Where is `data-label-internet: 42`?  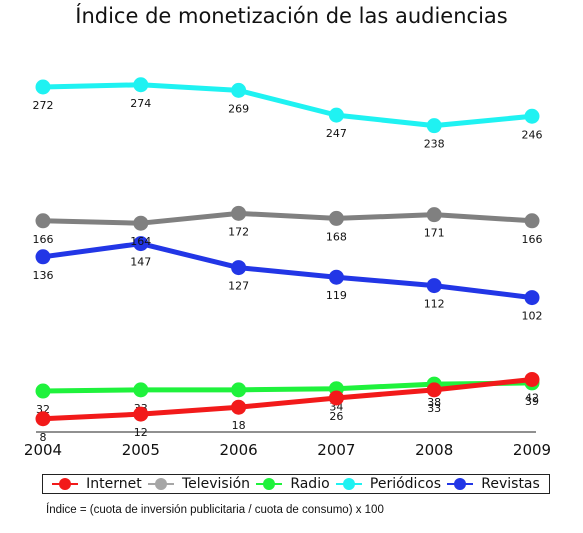 data-label-internet: 42 is located at coordinates (532, 397).